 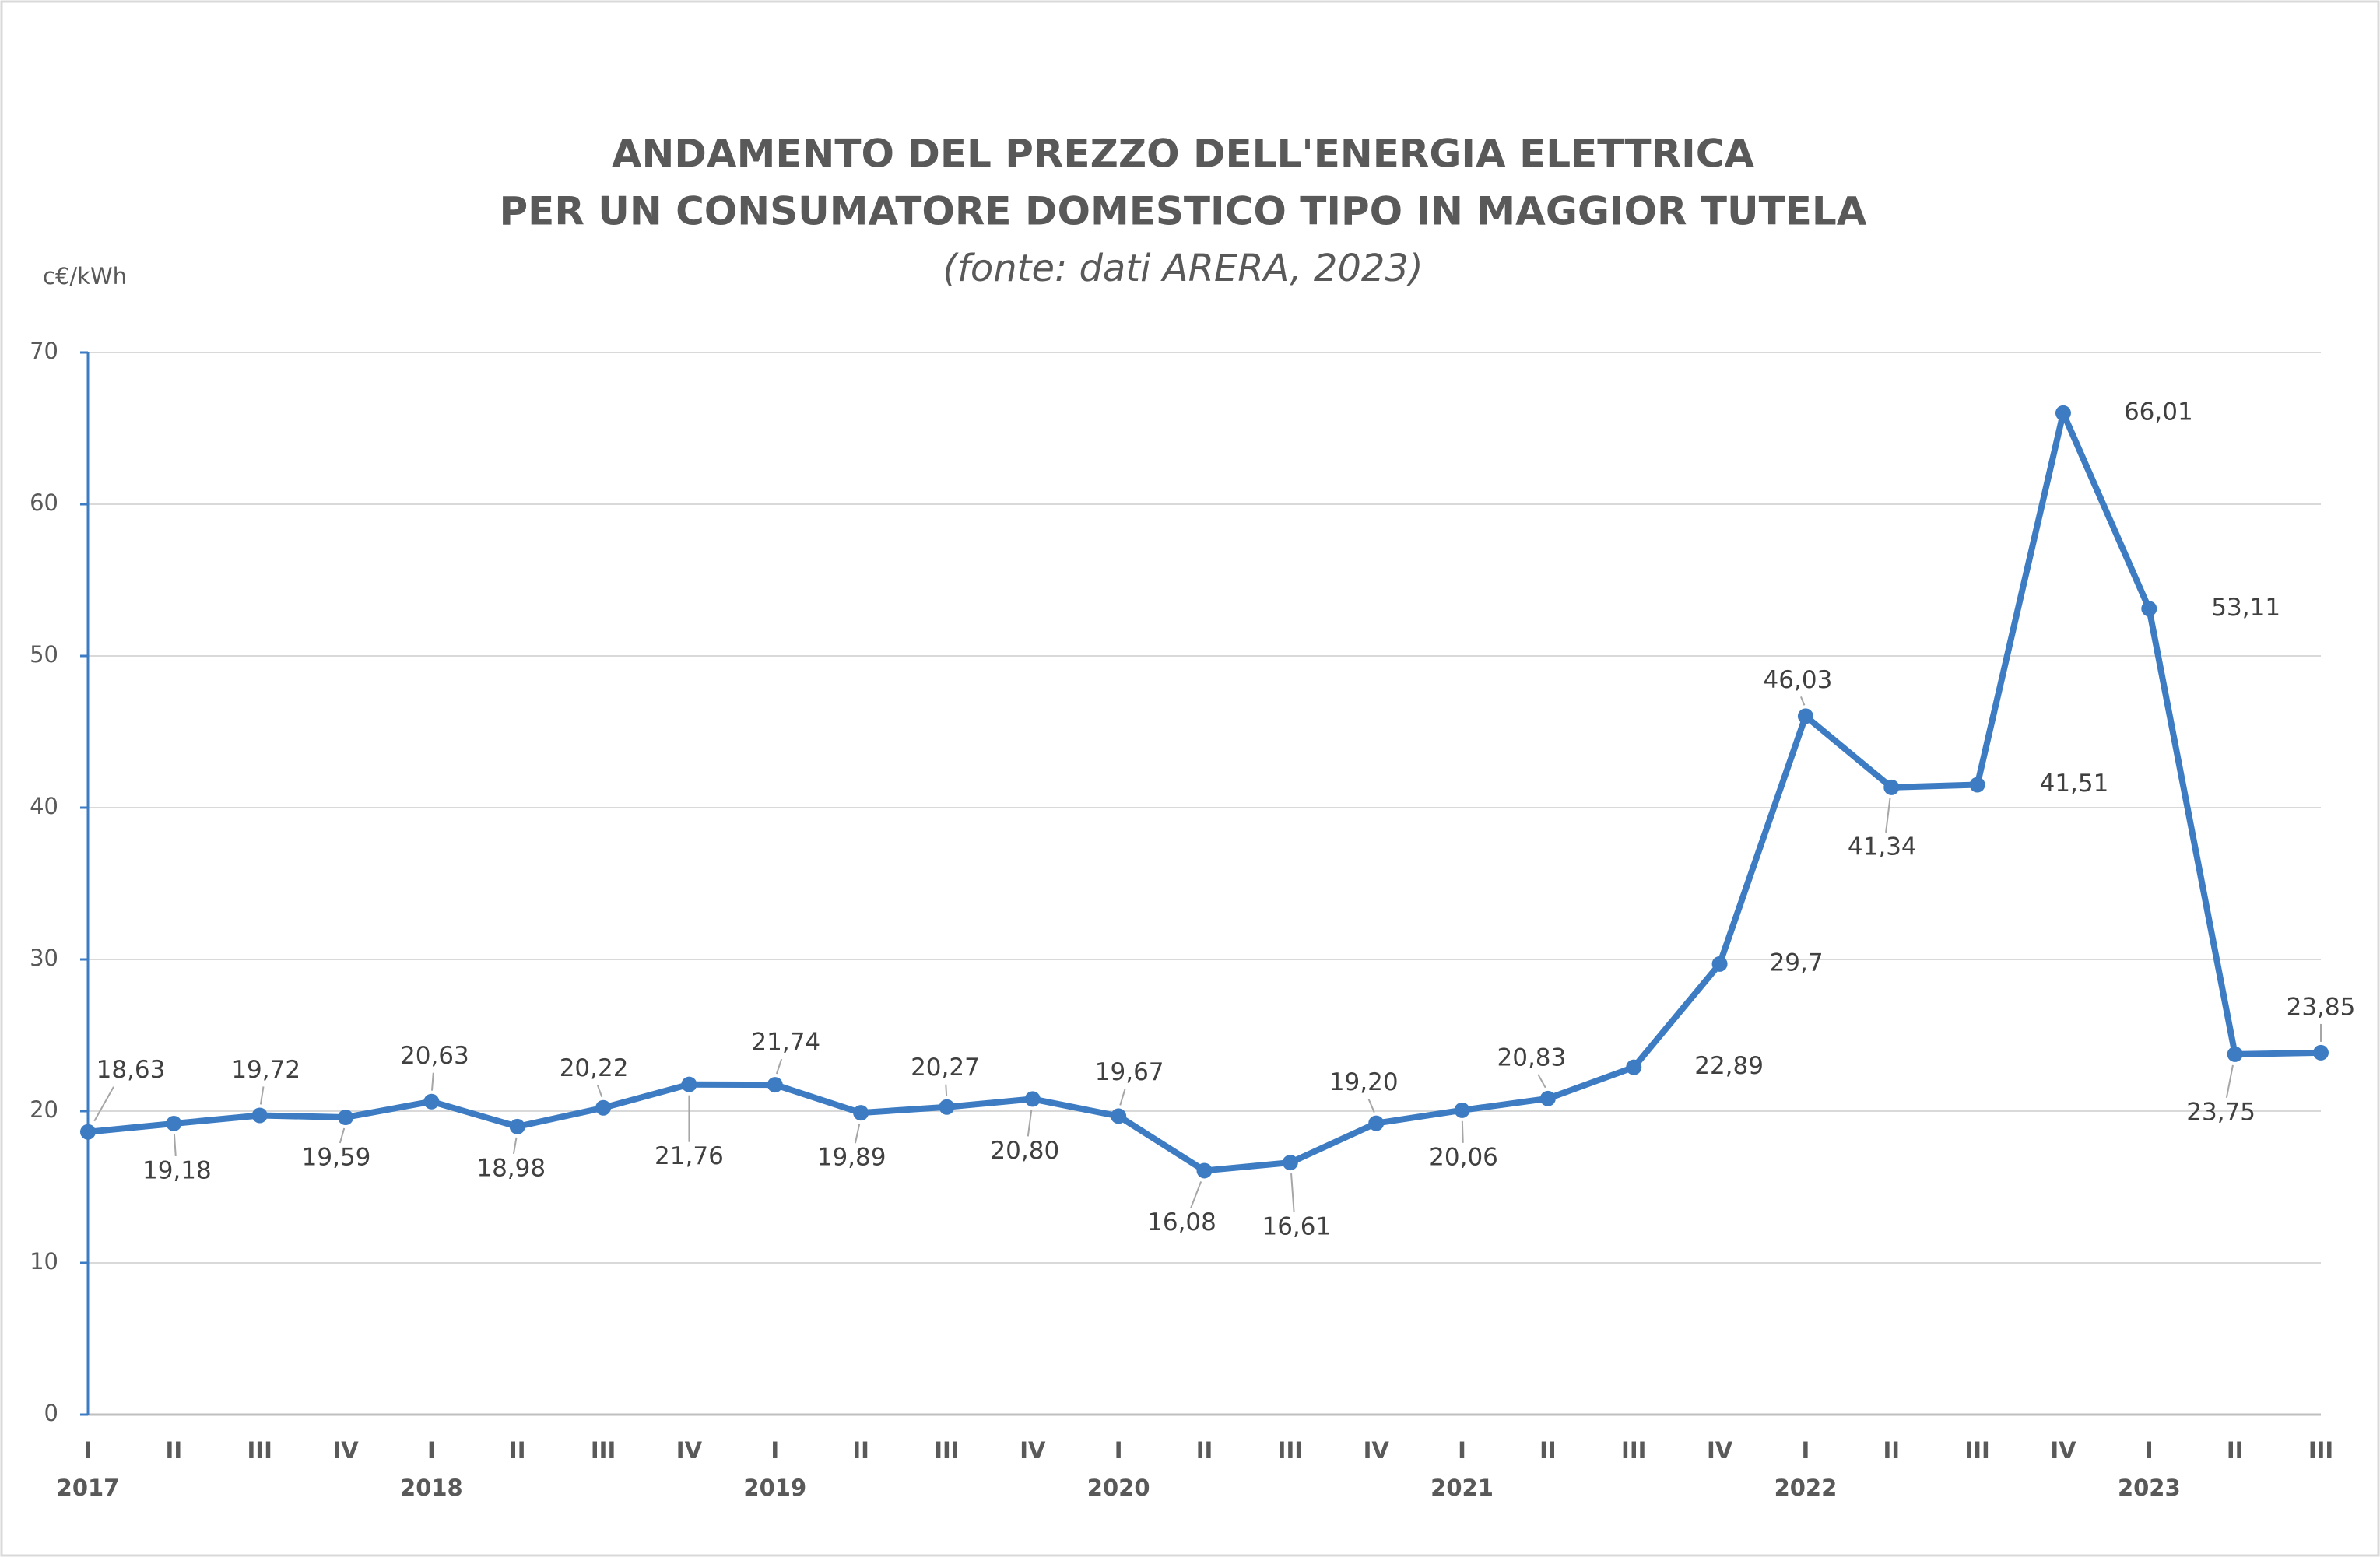 I want to click on x-year-label: 2018, so click(x=431, y=1488).